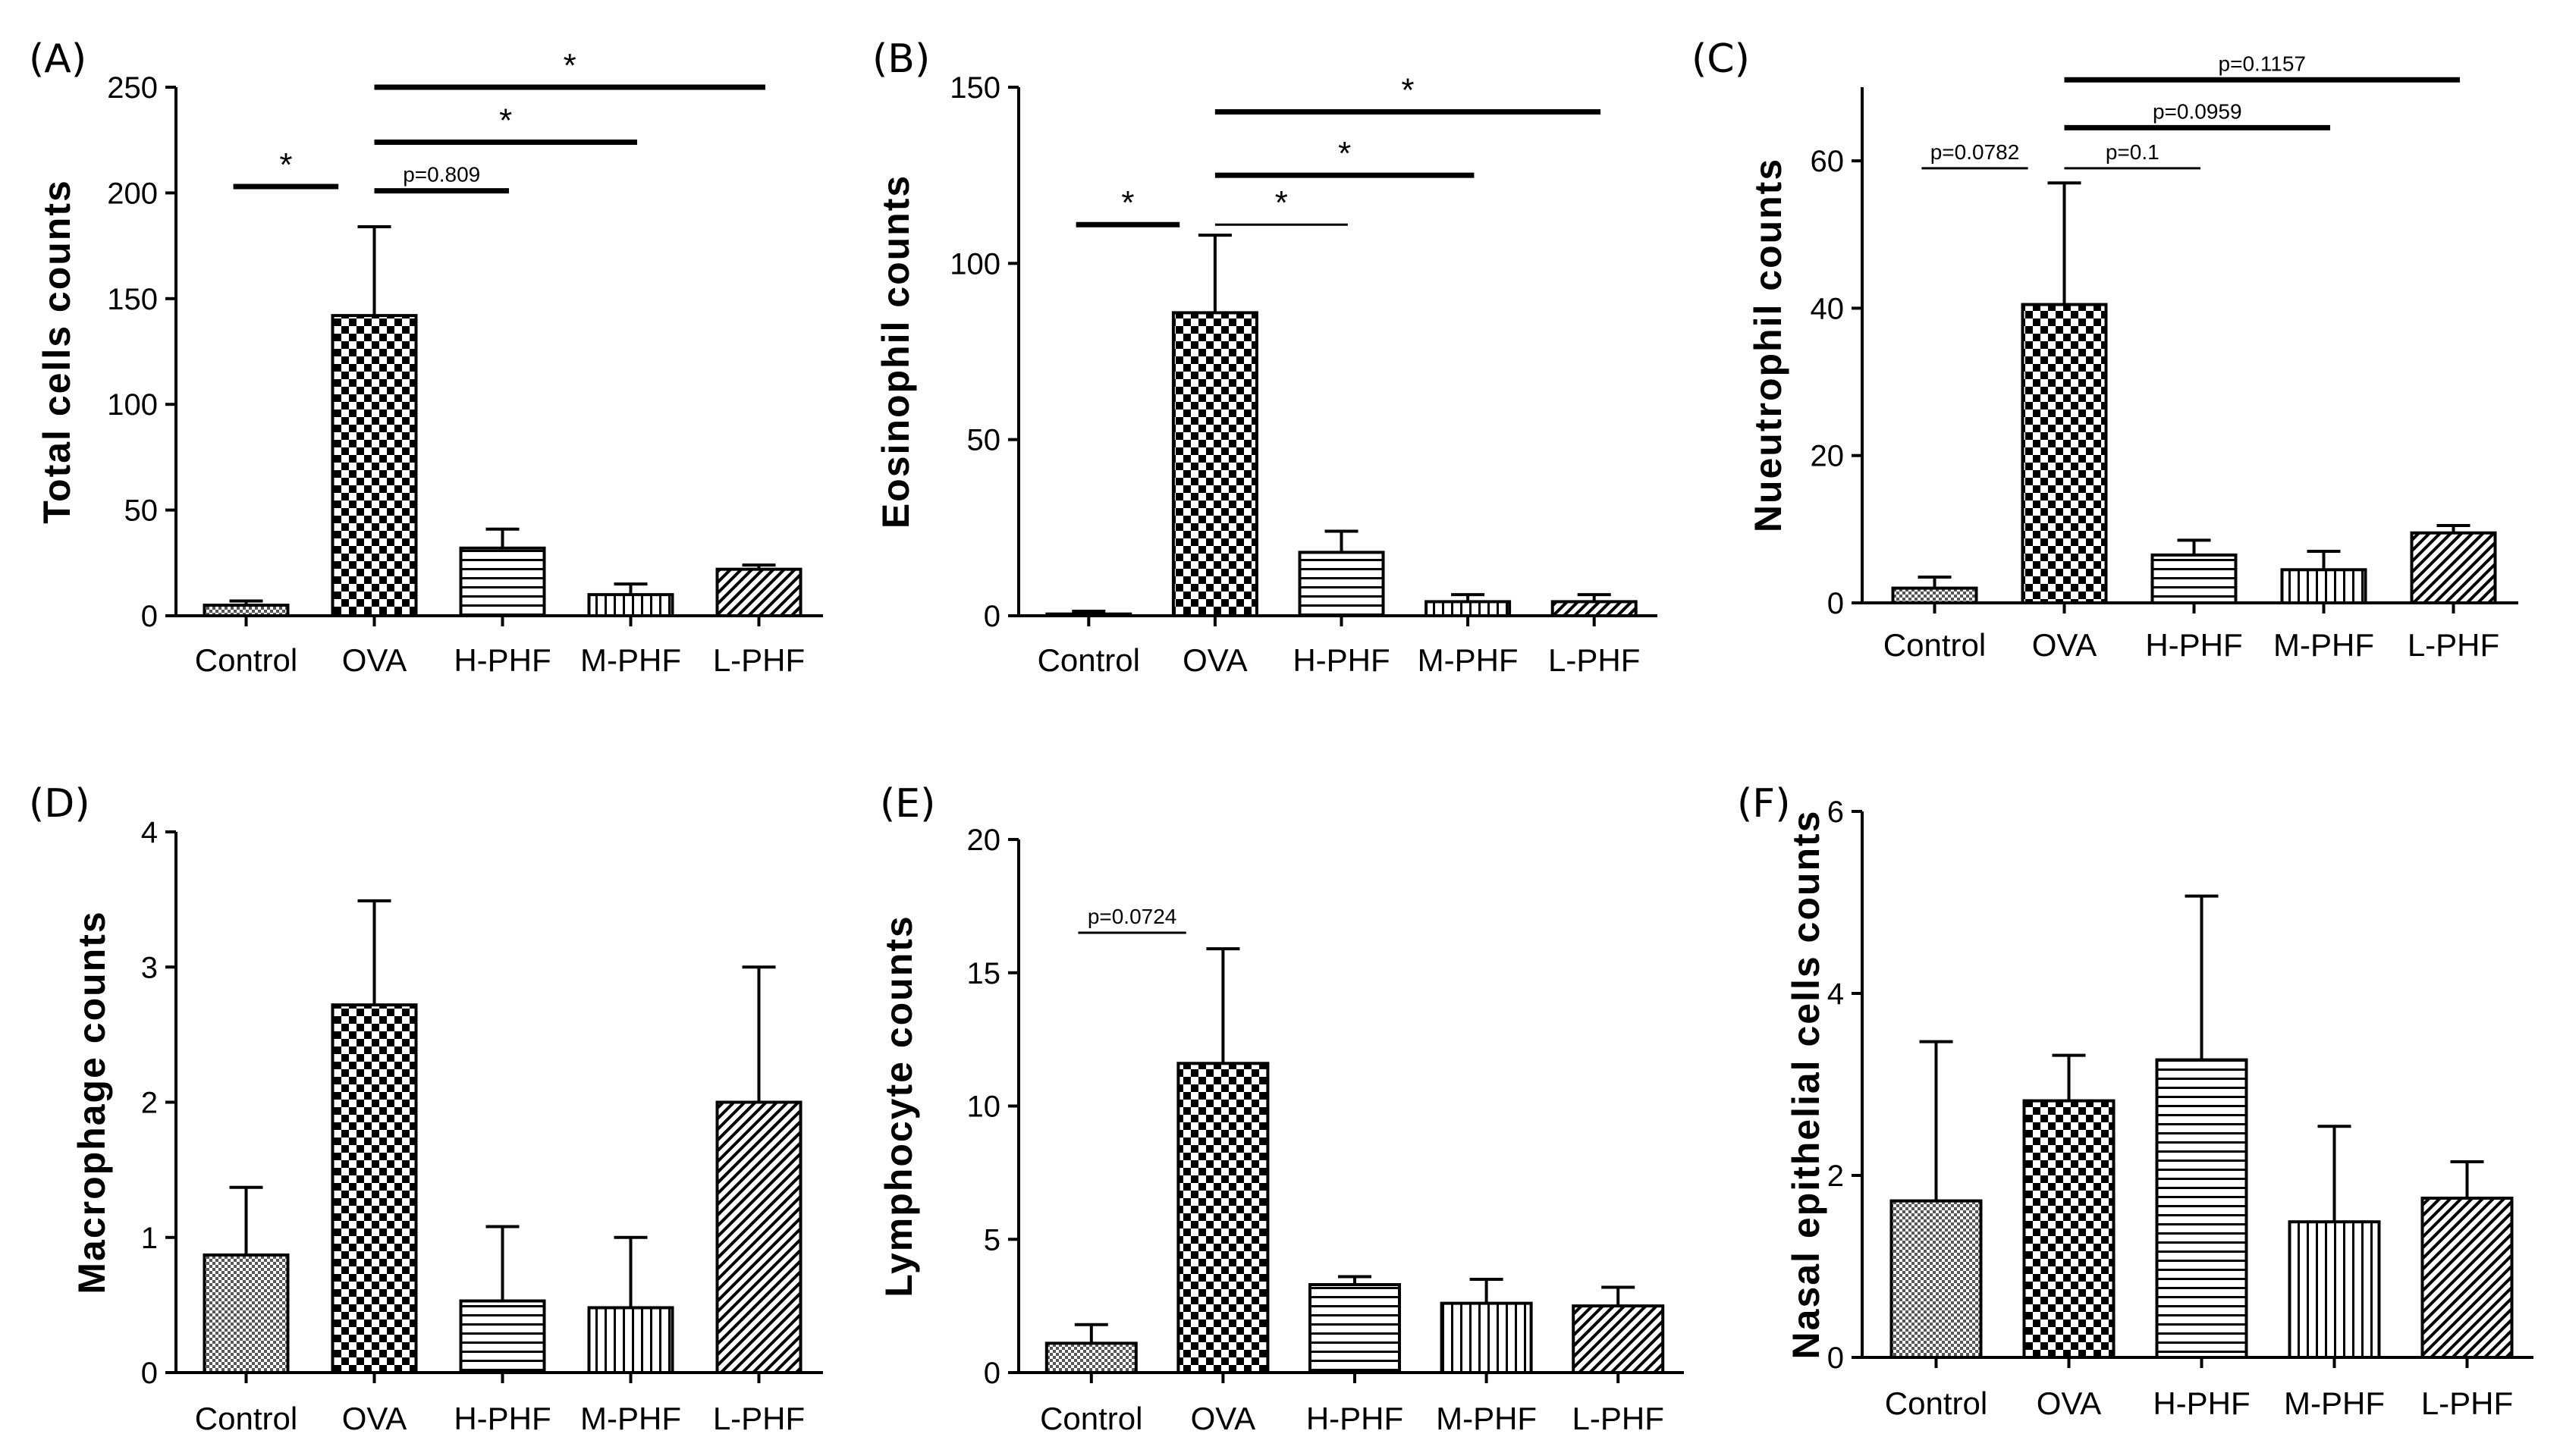 The height and width of the screenshot is (1456, 2560). Describe the element at coordinates (1835, 994) in the screenshot. I see `y-tick-label: 4` at that location.